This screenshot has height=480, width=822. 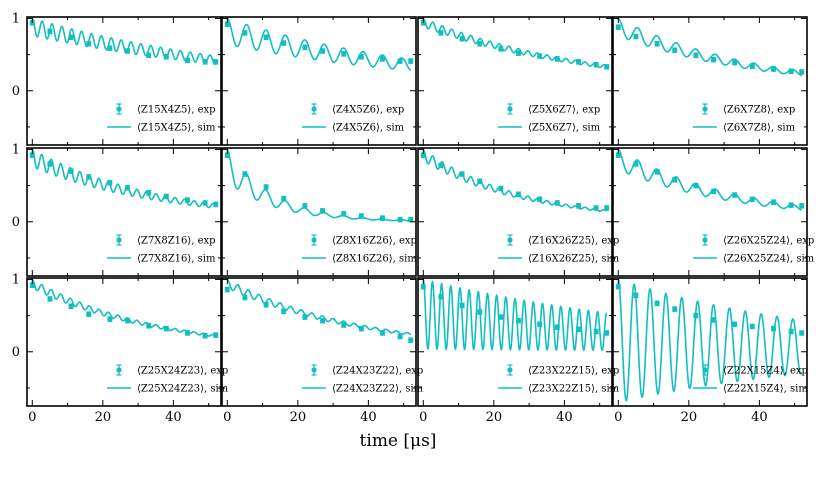 What do you see at coordinates (176, 259) in the screenshot?
I see `legend-sim-label: ⟨Z7X8Z16⟩, sim` at bounding box center [176, 259].